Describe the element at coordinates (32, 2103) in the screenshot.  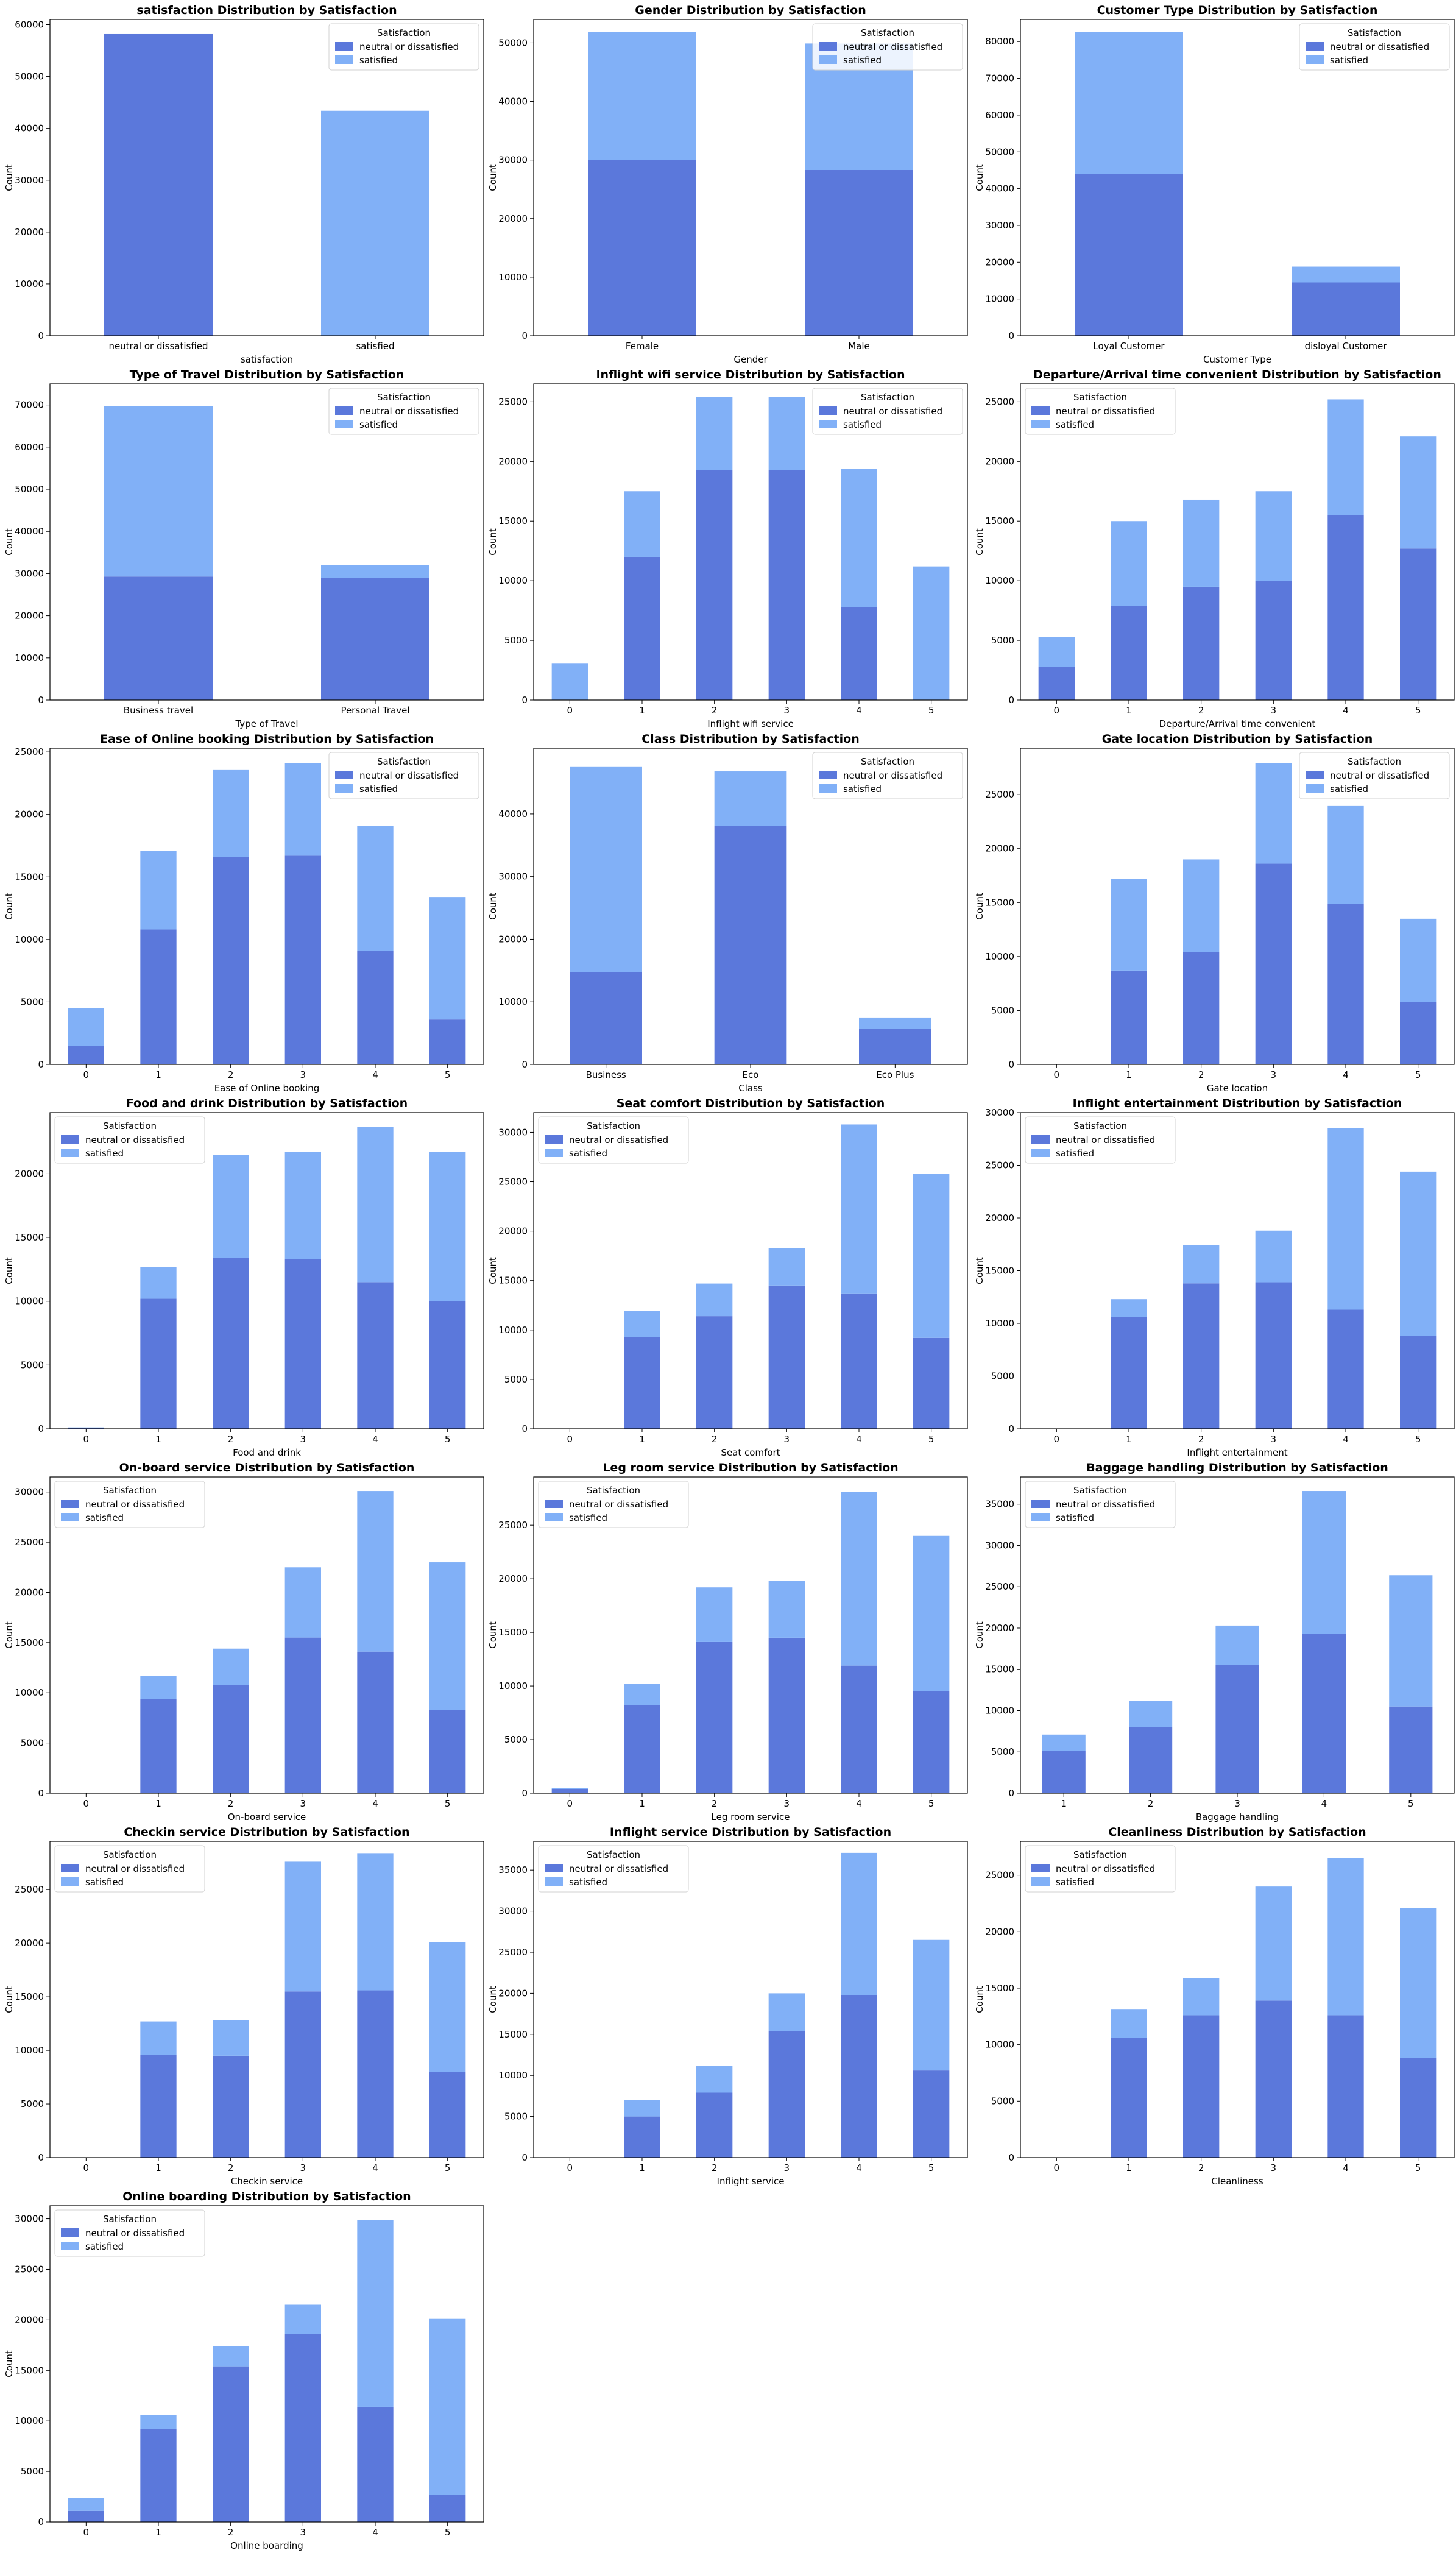
I see `y-tick-label: 5000` at that location.